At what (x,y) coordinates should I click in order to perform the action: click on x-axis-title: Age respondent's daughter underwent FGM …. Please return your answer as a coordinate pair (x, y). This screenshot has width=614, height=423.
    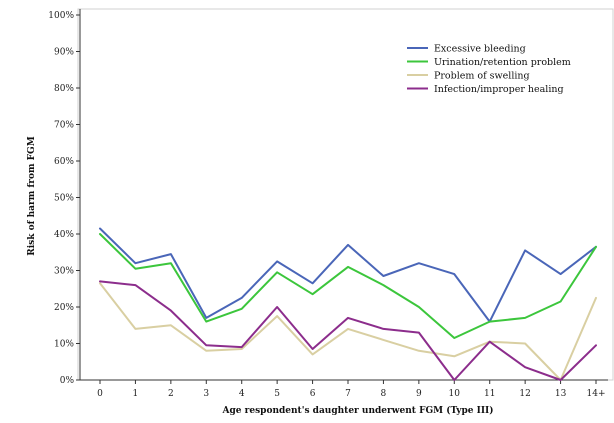
    Looking at the image, I should click on (357, 410).